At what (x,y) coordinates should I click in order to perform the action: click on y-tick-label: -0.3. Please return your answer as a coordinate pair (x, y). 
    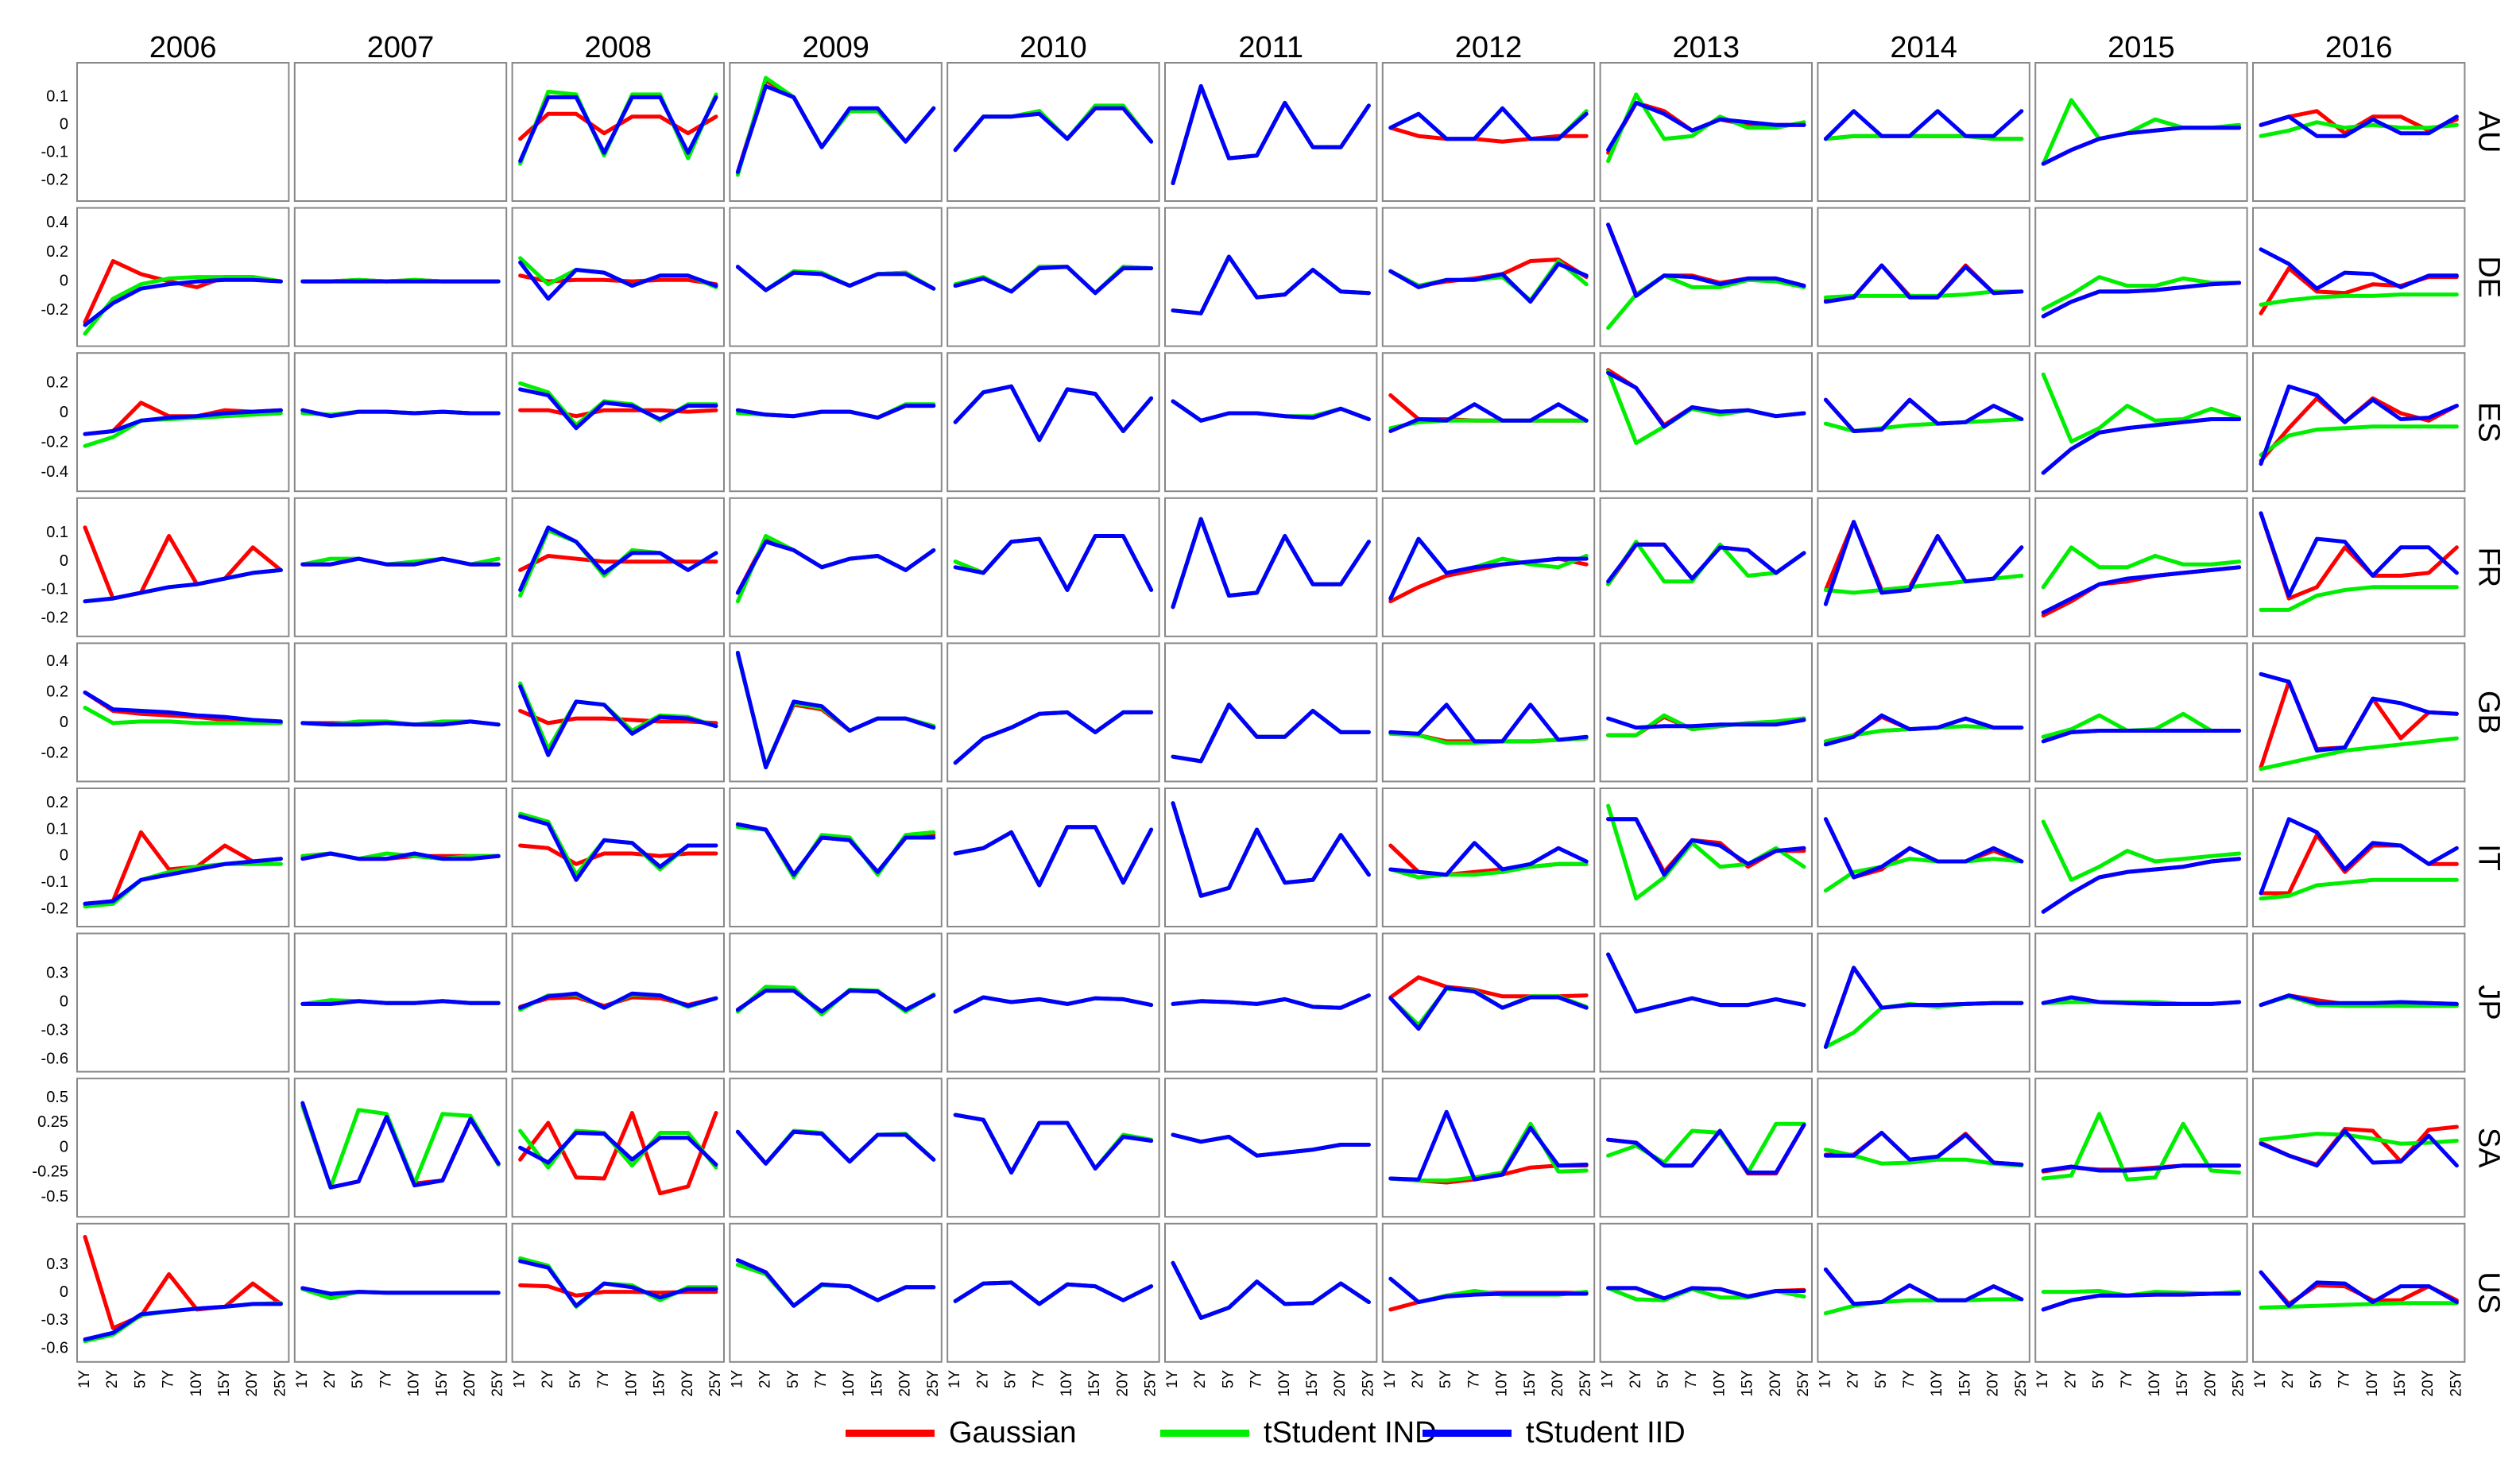
    Looking at the image, I should click on (54, 1320).